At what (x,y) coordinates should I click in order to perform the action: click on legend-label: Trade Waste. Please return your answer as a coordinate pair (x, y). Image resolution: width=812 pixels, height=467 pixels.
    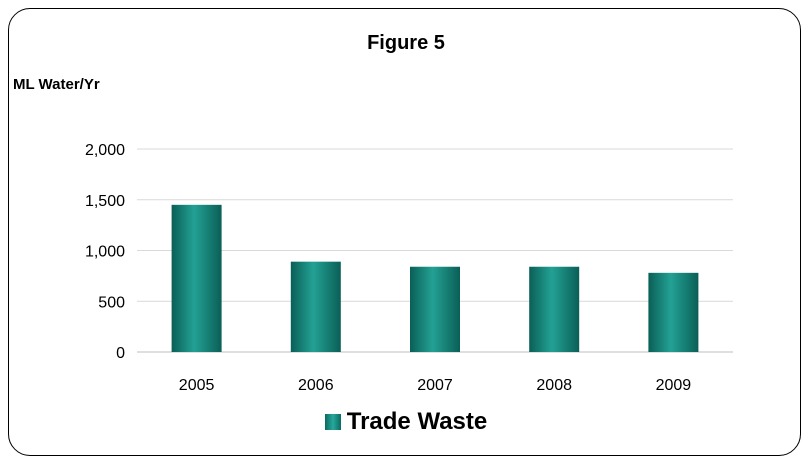
    Looking at the image, I should click on (417, 421).